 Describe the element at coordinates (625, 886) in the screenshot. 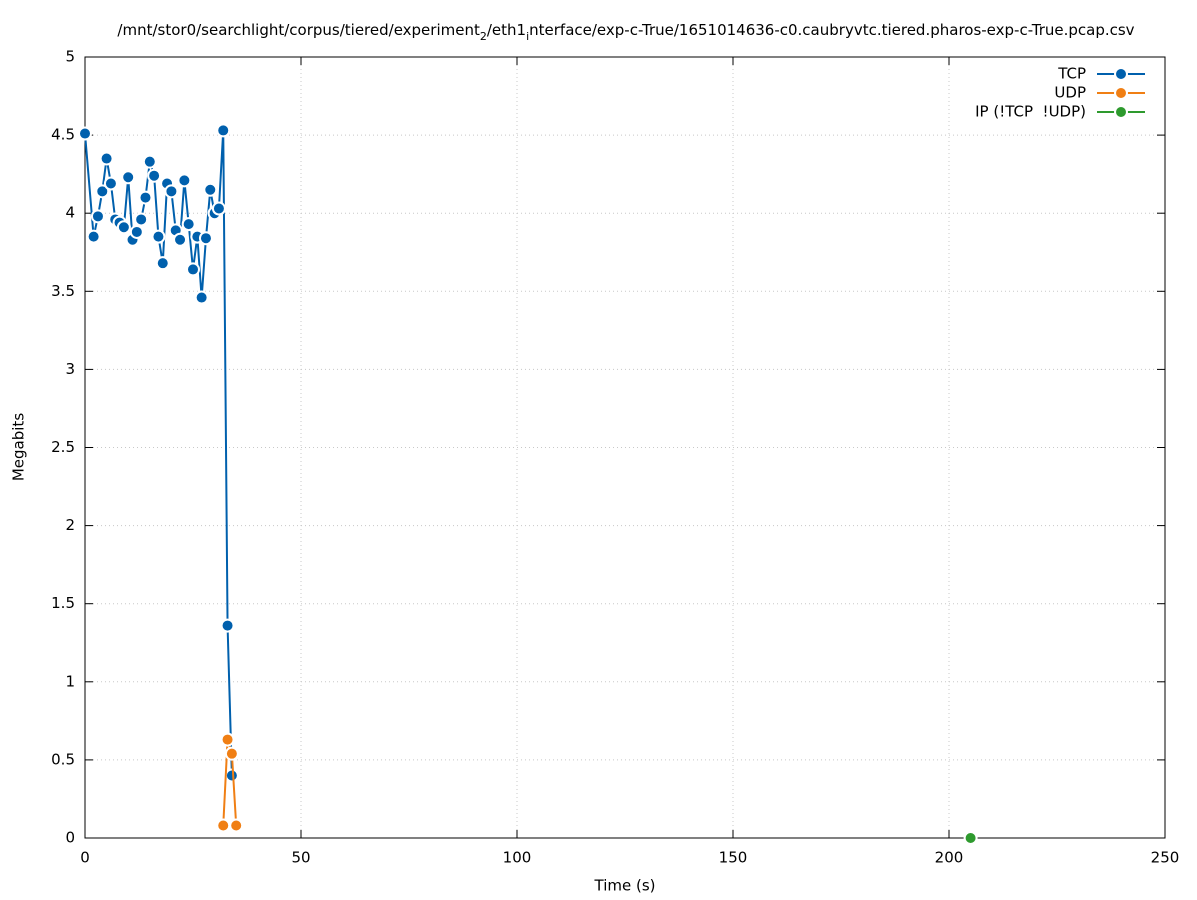

I see `x-axis-label: Time (s)` at that location.